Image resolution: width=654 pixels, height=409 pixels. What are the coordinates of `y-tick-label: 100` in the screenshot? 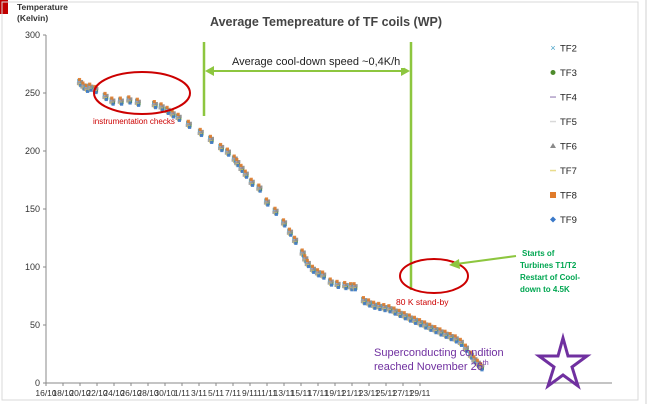 It's located at (32, 267).